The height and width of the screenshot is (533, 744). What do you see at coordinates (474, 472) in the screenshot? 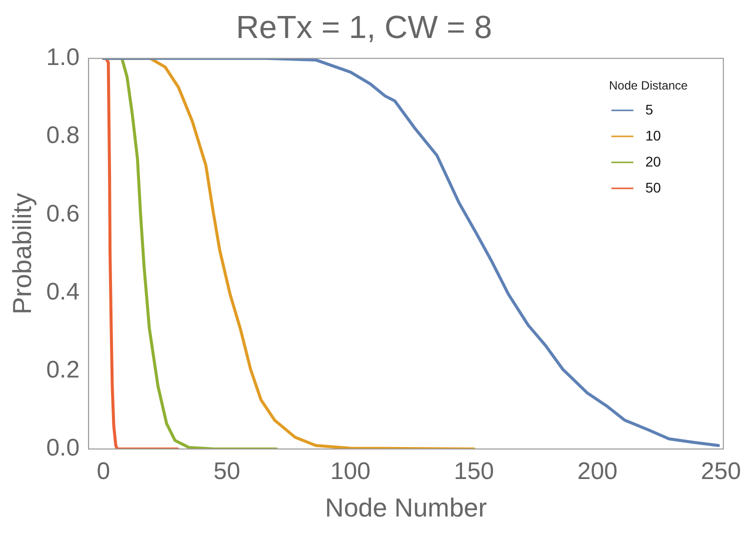
I see `x-tick-label: 150` at bounding box center [474, 472].